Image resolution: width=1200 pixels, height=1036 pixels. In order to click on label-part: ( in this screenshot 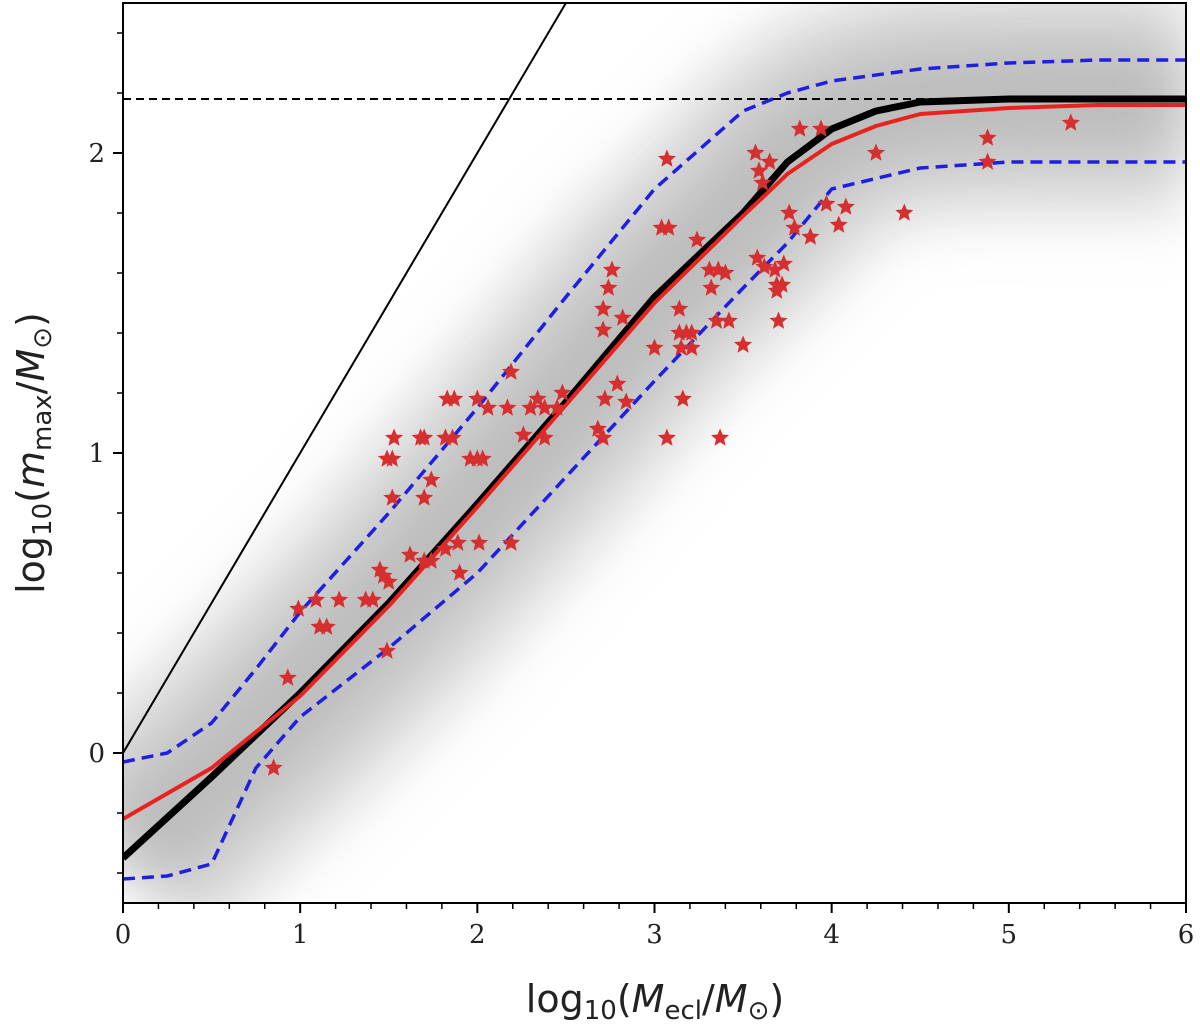, I will do `click(31, 495)`.